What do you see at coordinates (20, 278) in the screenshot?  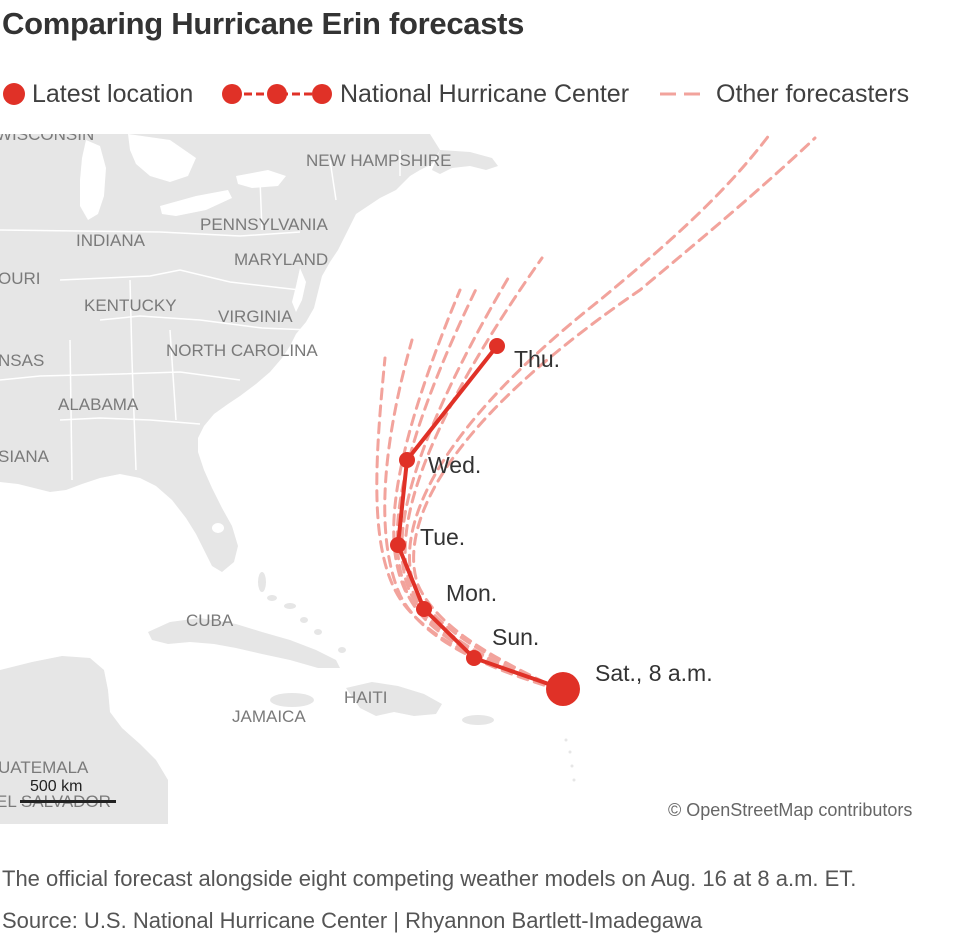 I see `label-missouri: OURI` at bounding box center [20, 278].